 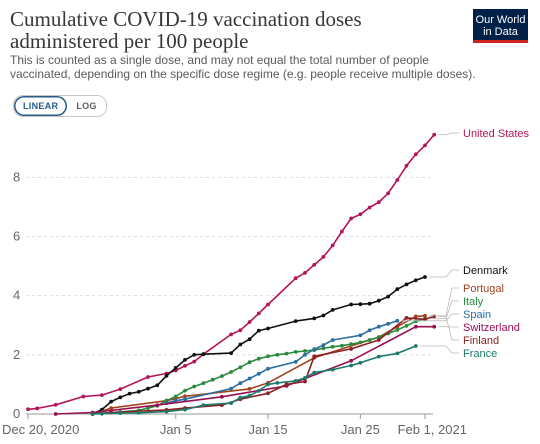 I want to click on owid-logo: Our World in Data, so click(x=500, y=26).